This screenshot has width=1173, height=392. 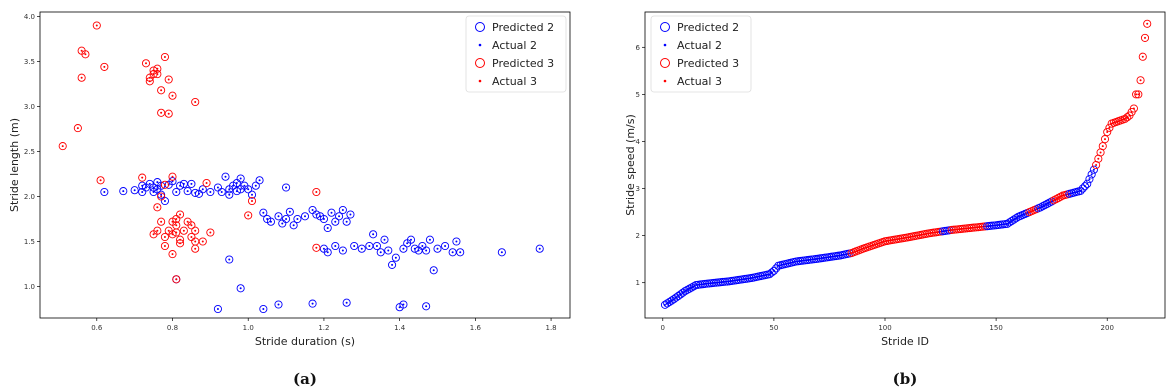 I want to click on ylabel-a: Stride length (m), so click(x=14, y=165).